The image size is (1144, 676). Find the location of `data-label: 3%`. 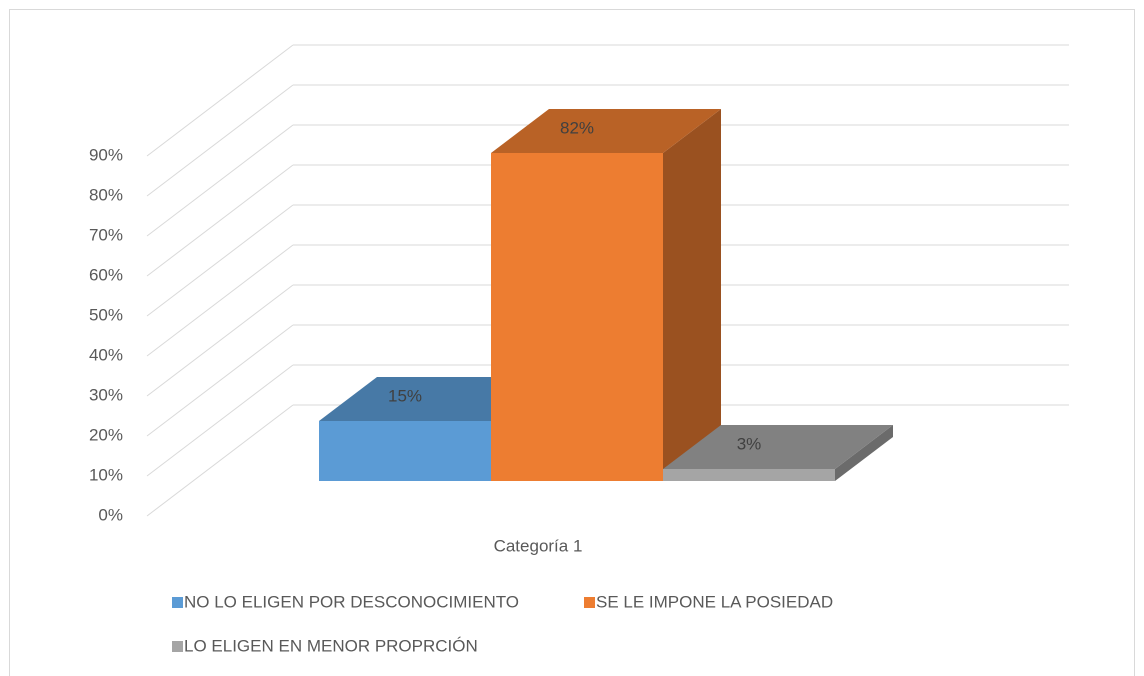

data-label: 3% is located at coordinates (749, 443).